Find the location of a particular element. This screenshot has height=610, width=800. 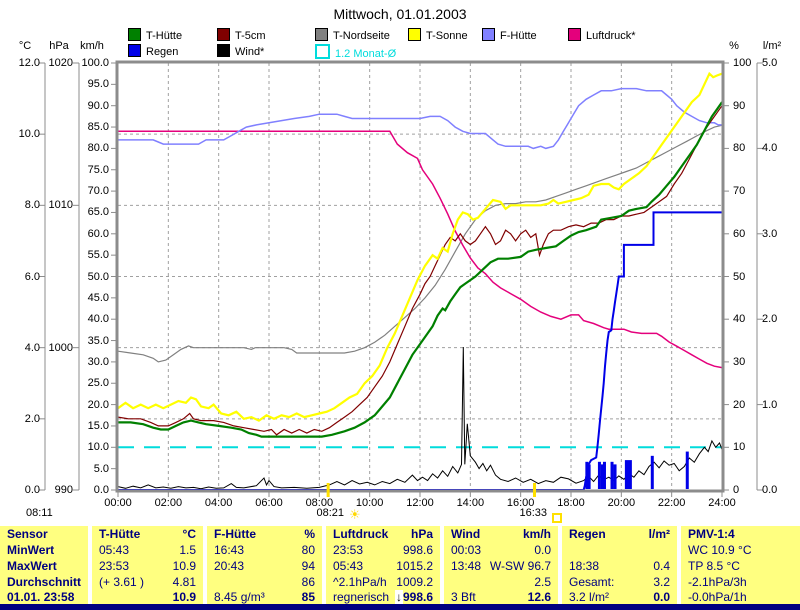

time-label: 22:00 is located at coordinates (671, 503).